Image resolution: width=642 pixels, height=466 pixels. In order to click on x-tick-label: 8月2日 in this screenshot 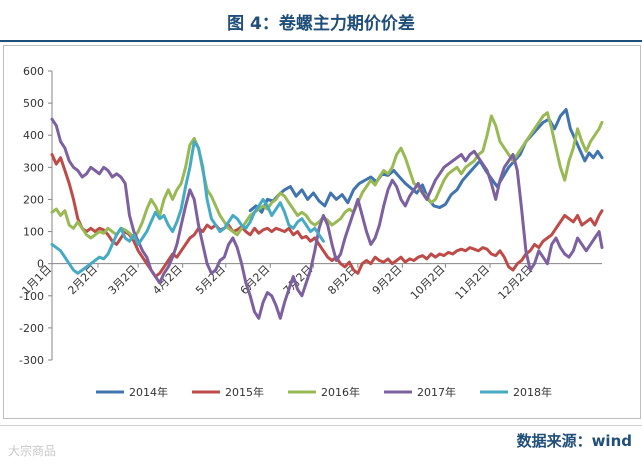, I will do `click(342, 280)`.